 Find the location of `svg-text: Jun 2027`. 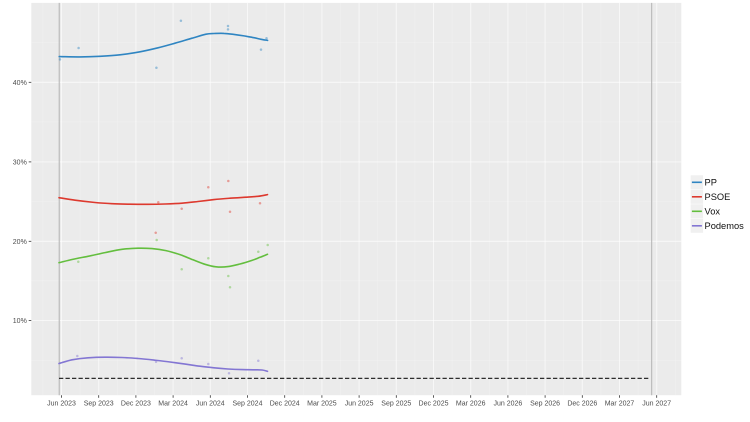

svg-text: Jun 2027 is located at coordinates (656, 404).